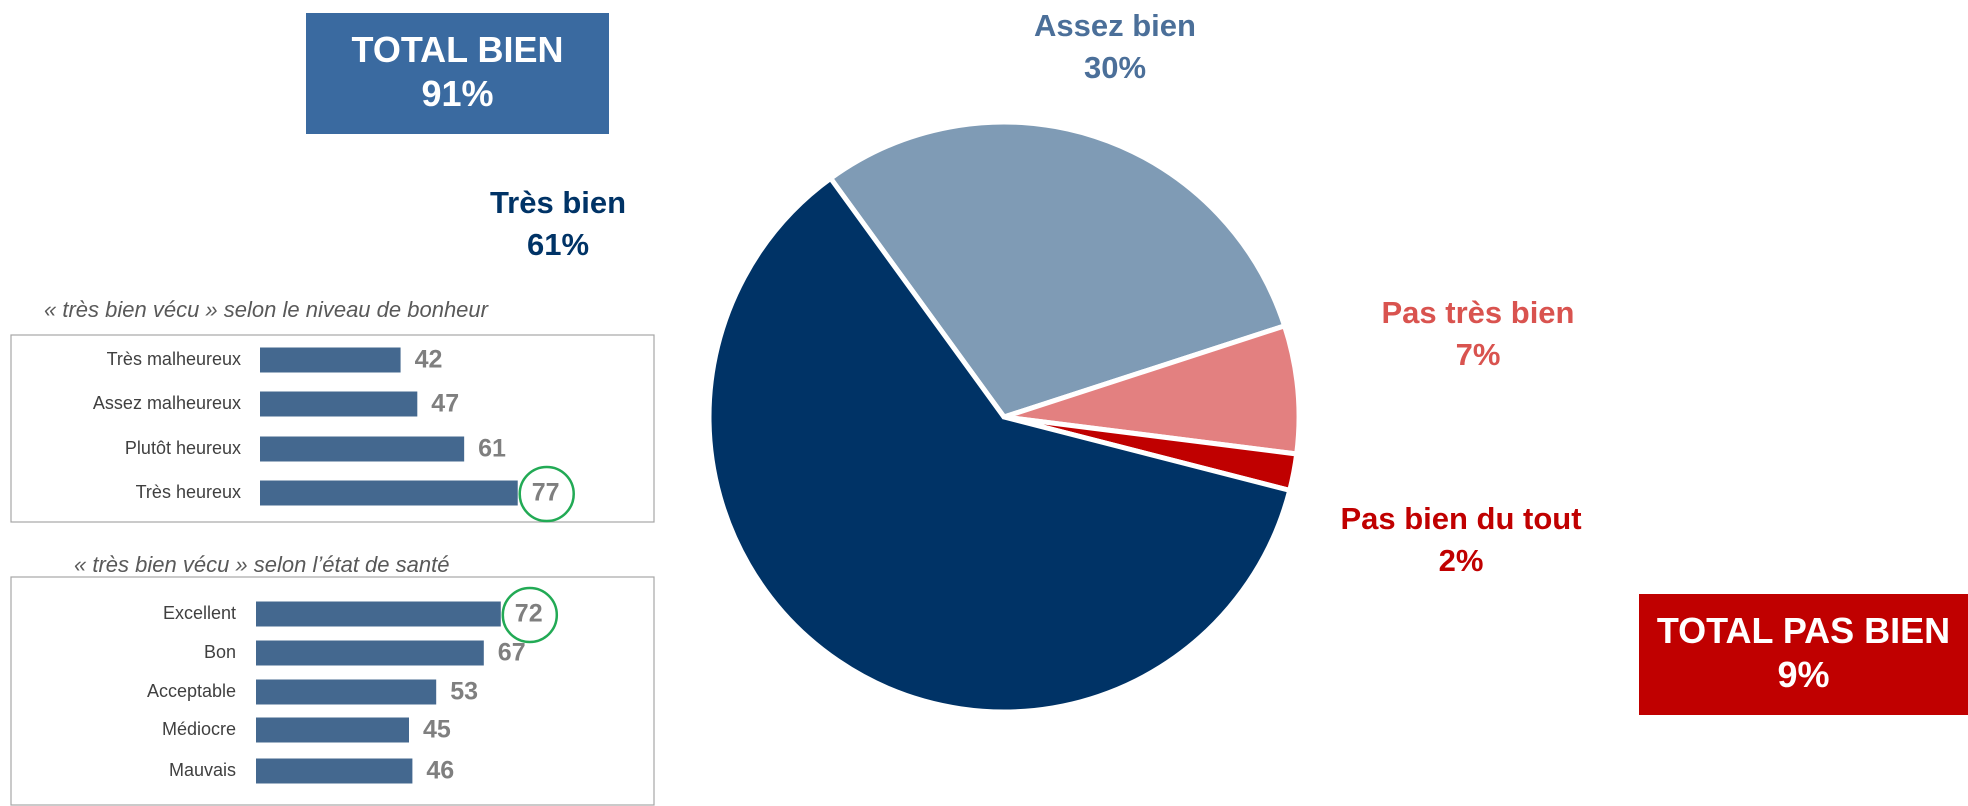 The image size is (1968, 806). I want to click on value-label: 77, so click(546, 493).